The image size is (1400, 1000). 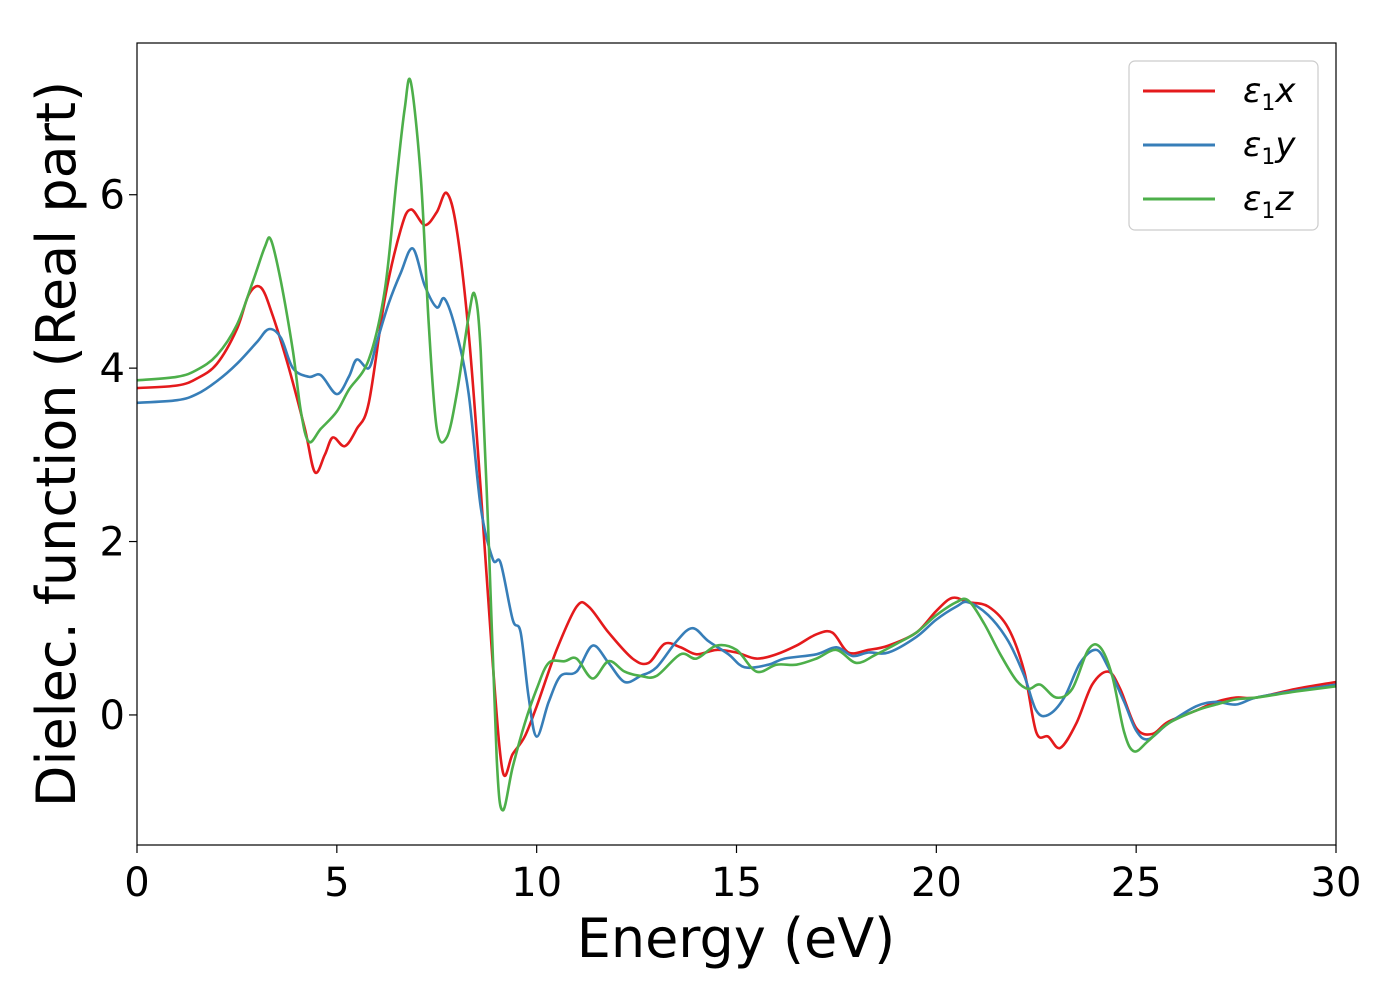 I want to click on y-axis-label: Dielec. function (Real part), so click(x=56, y=444).